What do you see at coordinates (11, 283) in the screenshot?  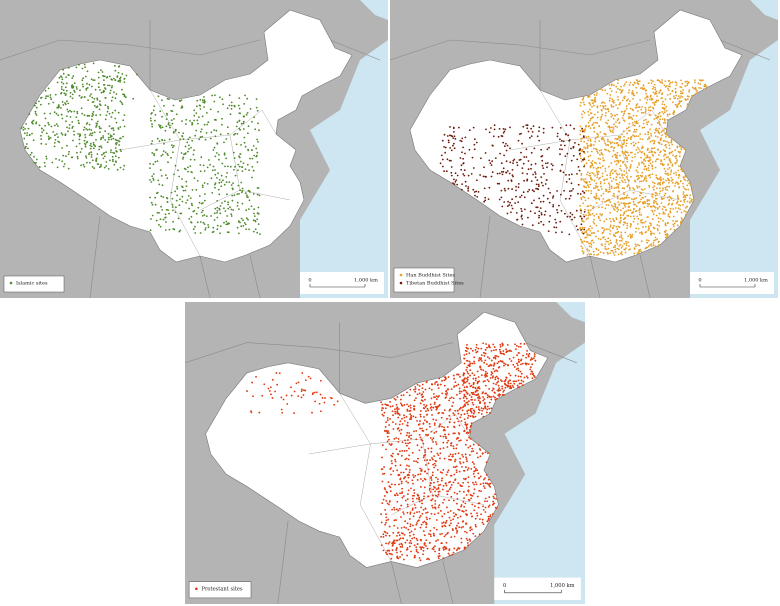 I see `legend-symbol` at bounding box center [11, 283].